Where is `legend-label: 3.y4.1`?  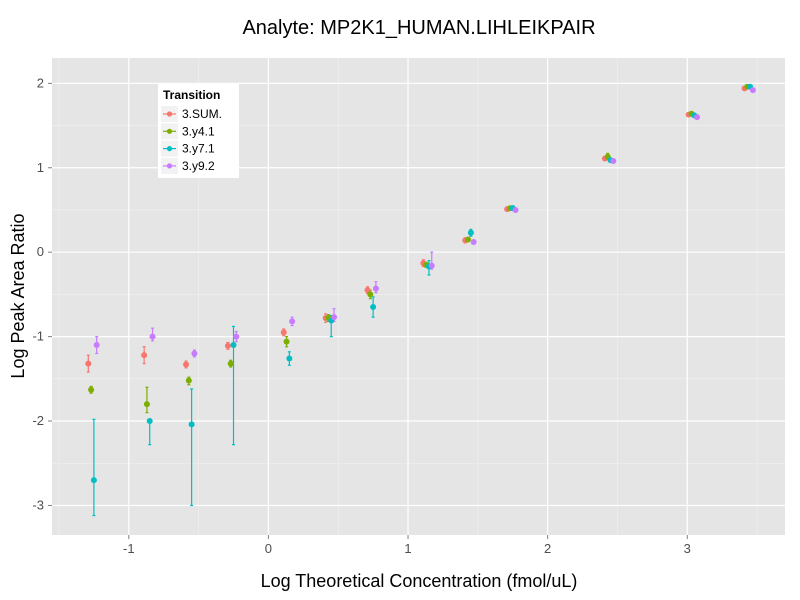 legend-label: 3.y4.1 is located at coordinates (198, 131).